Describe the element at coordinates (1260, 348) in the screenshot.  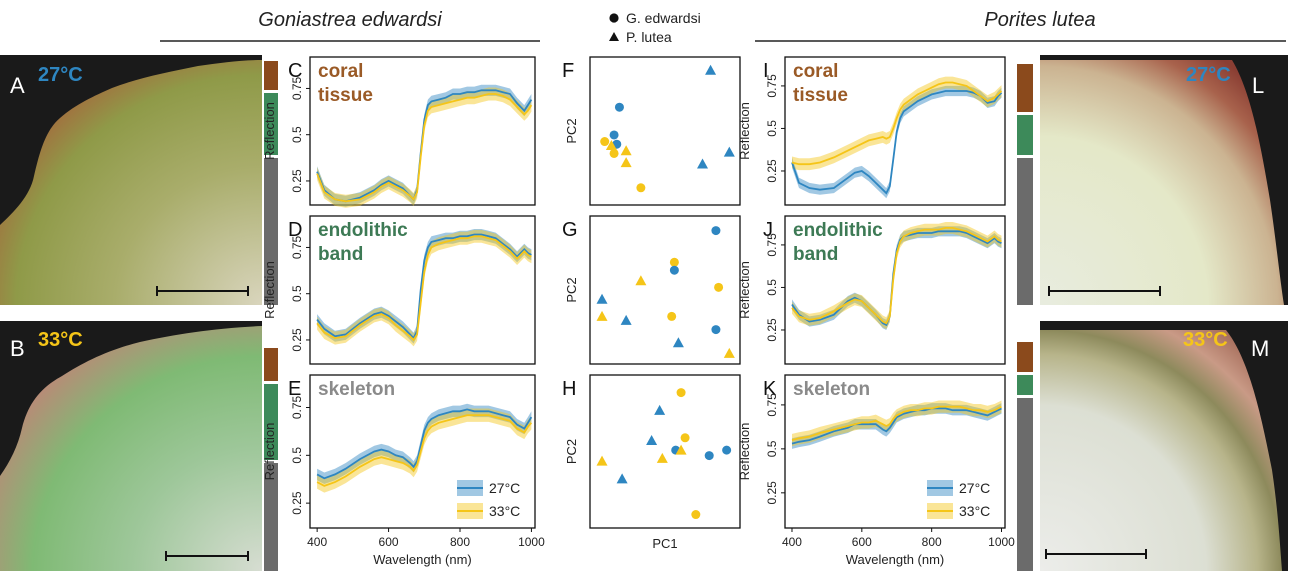
I see `panel-letter: M` at that location.